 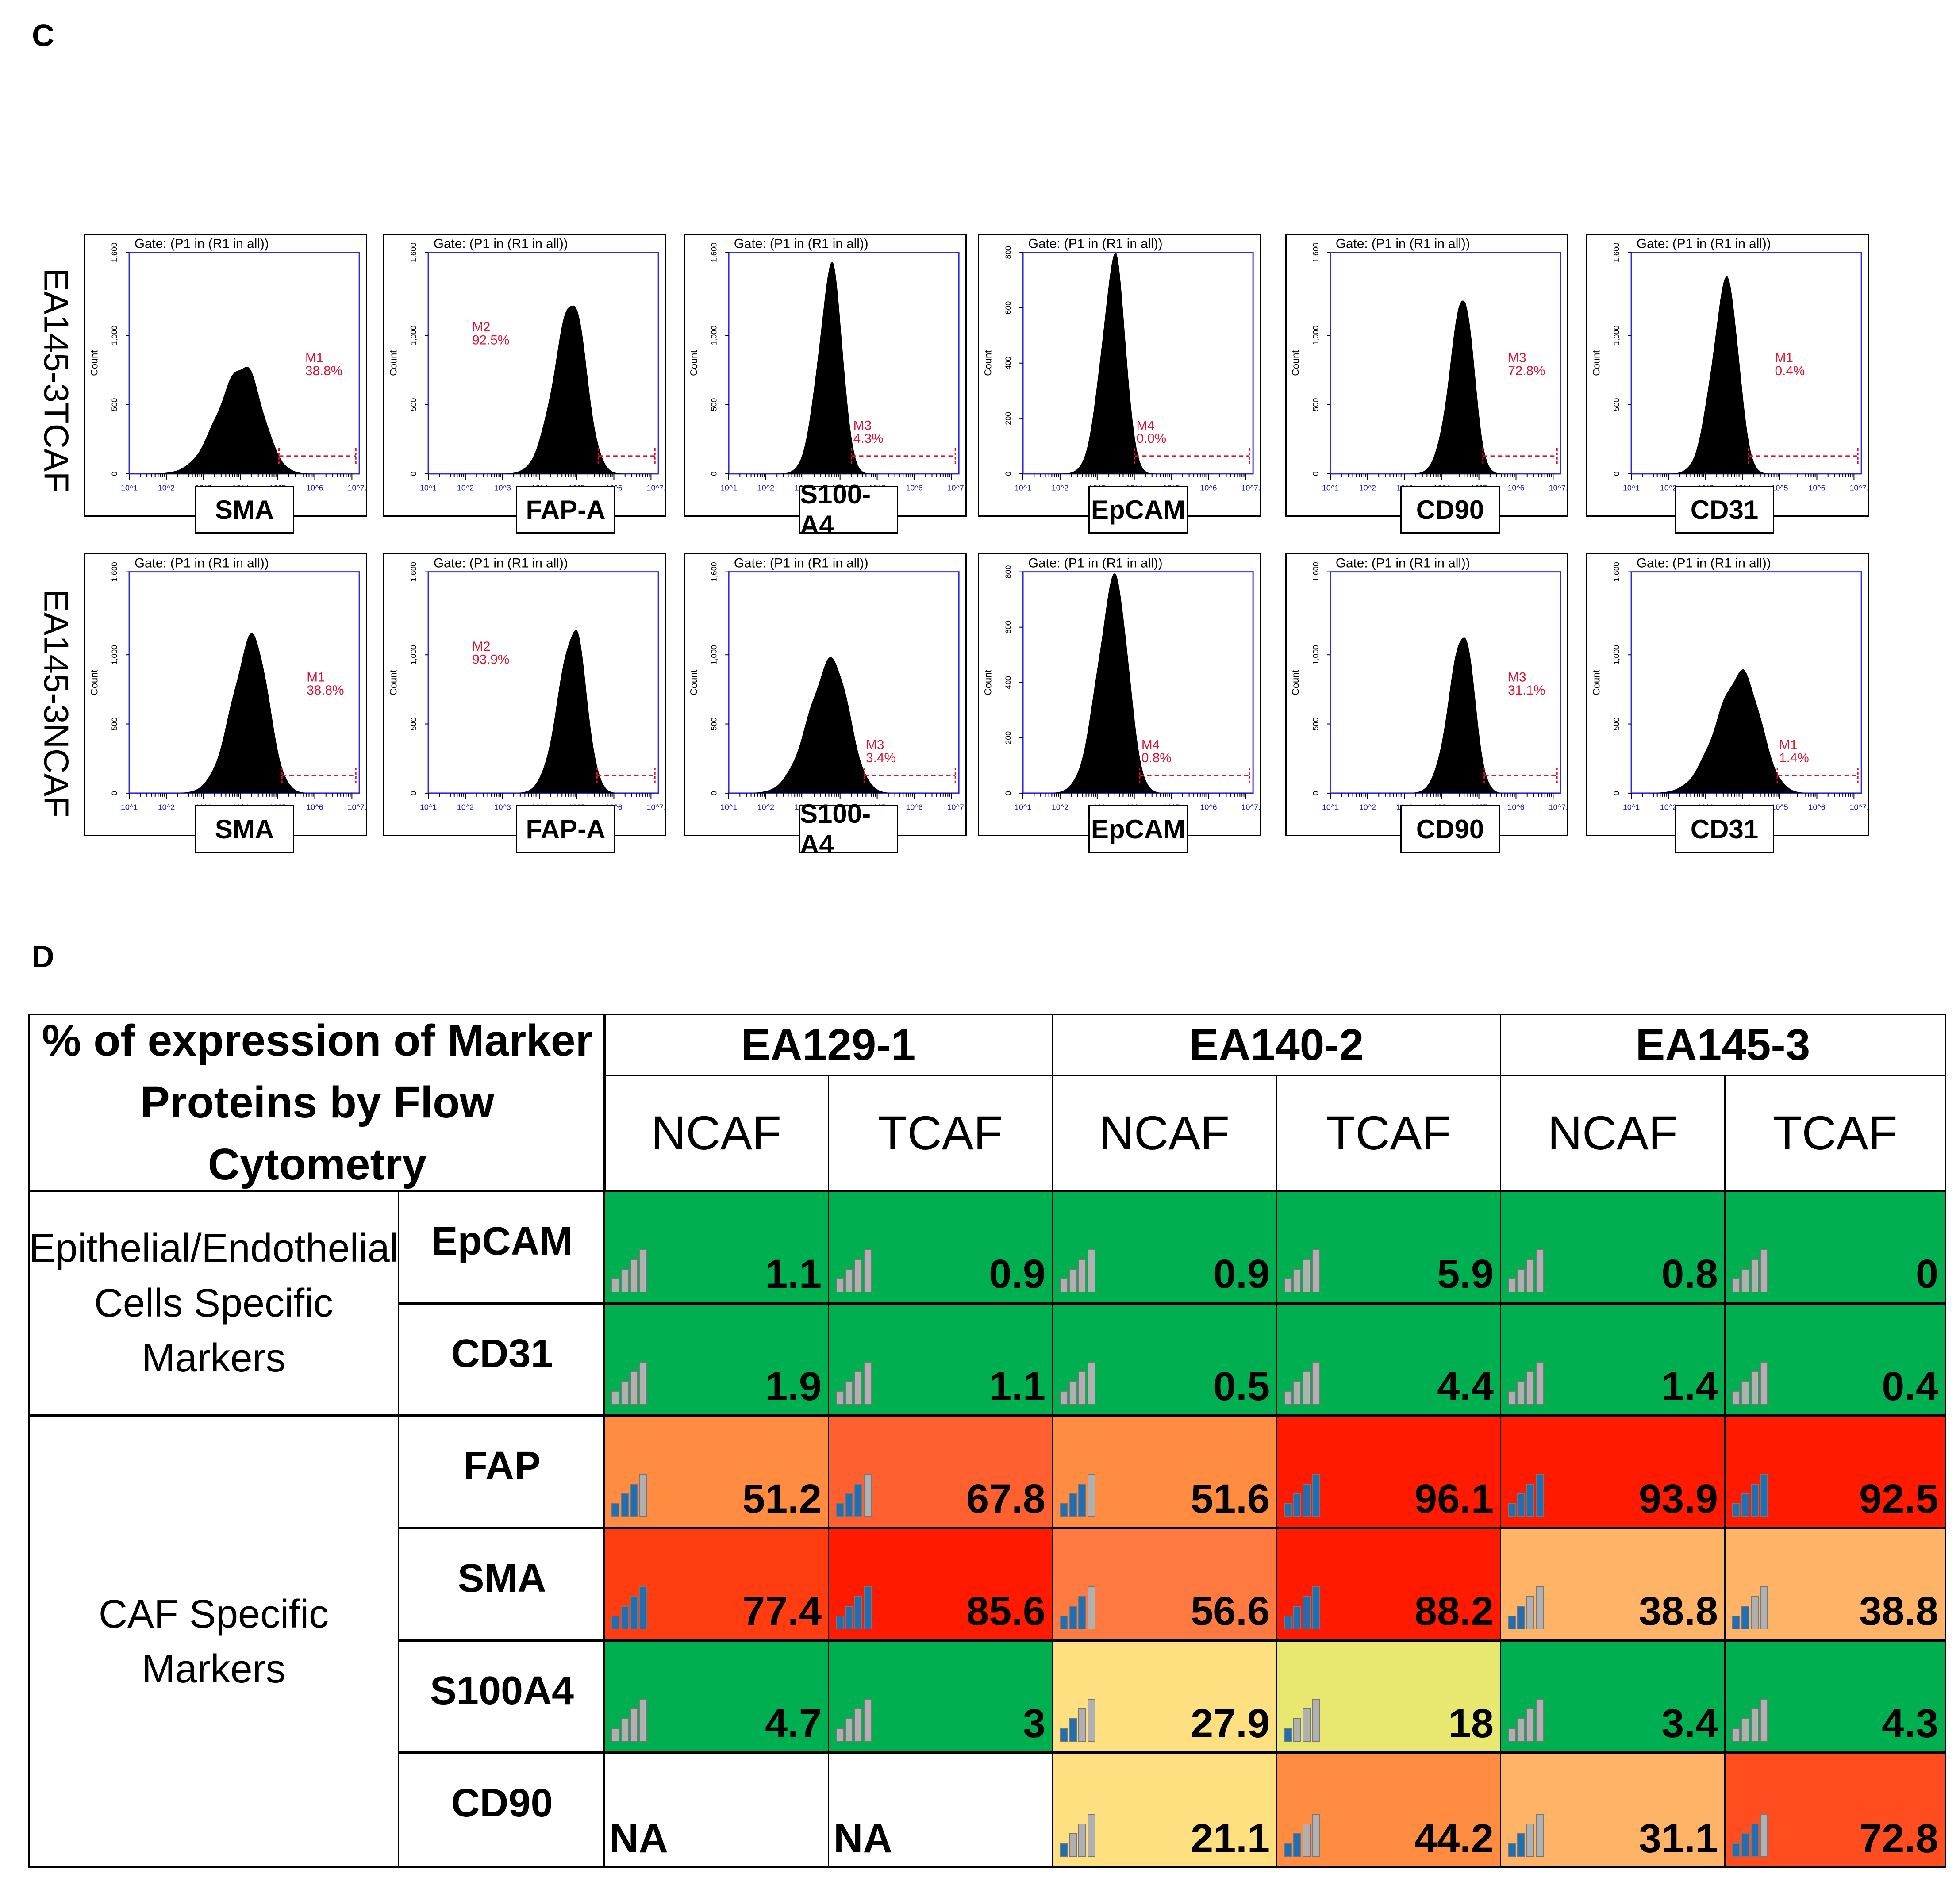 I want to click on value-text: 67.8, so click(x=1006, y=1498).